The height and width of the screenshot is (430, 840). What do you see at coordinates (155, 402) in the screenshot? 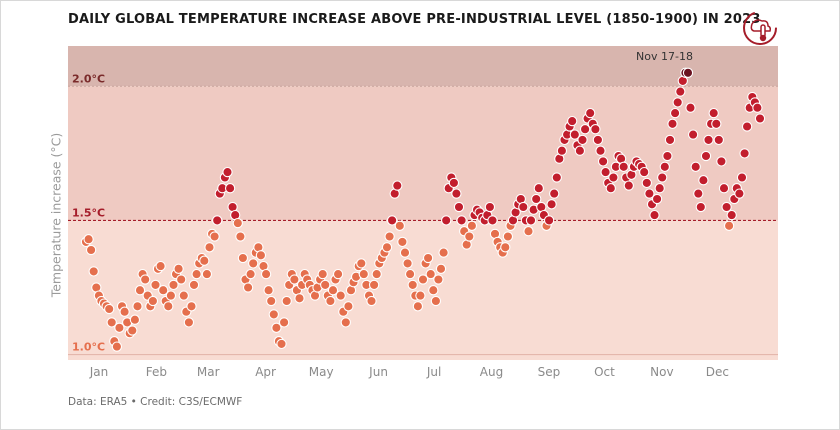
I see `source-credit: Data: ERA5 • Credit: C3S/ECMWF` at bounding box center [155, 402].